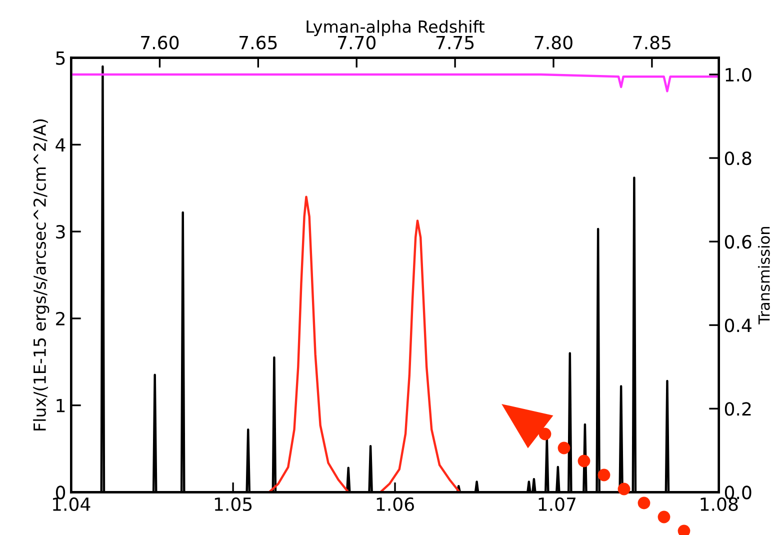  What do you see at coordinates (395, 28) in the screenshot?
I see `x2-axis-title: Lyman-alpha Redshift` at bounding box center [395, 28].